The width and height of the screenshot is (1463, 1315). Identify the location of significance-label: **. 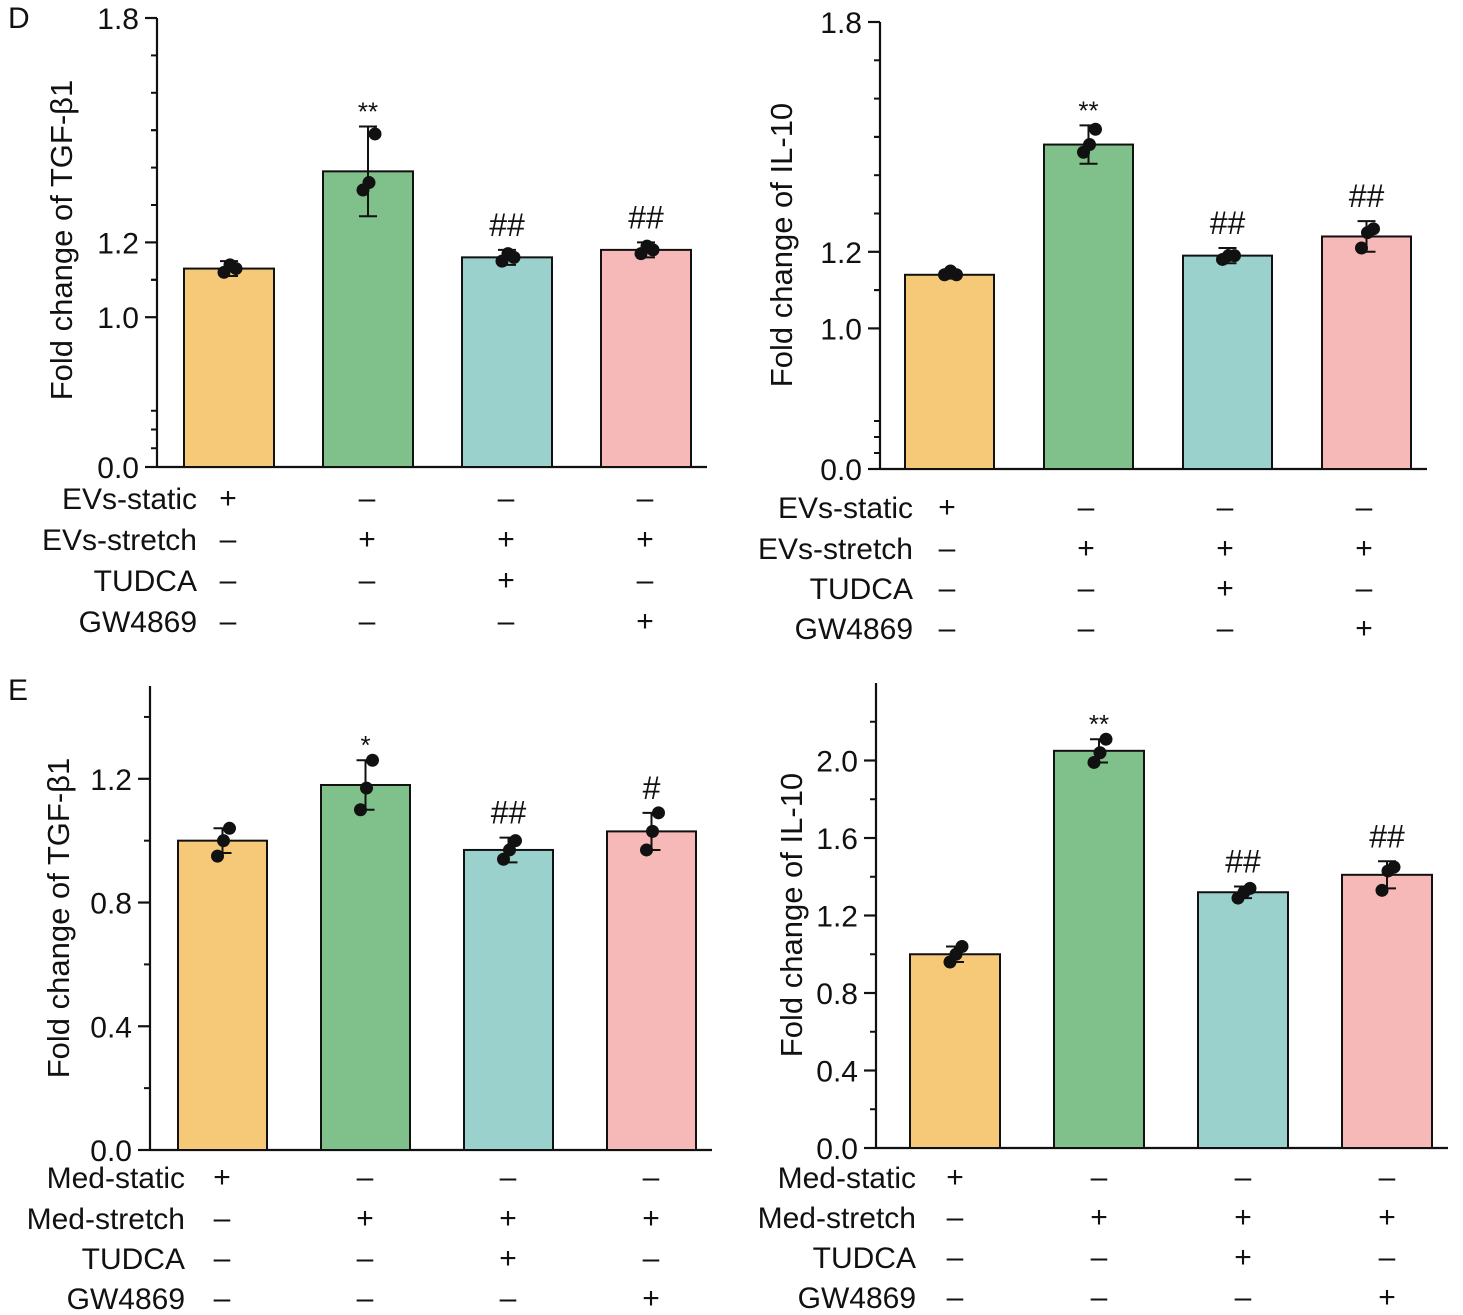
(368, 111).